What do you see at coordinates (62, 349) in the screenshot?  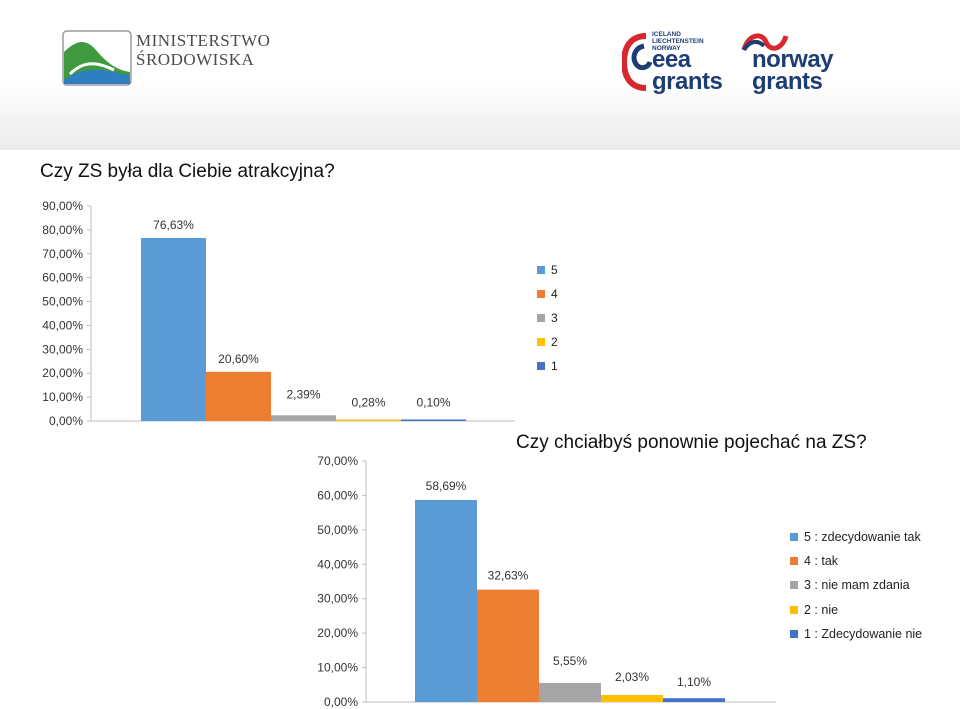 I see `chart1-y-tick-label: 30,00%` at bounding box center [62, 349].